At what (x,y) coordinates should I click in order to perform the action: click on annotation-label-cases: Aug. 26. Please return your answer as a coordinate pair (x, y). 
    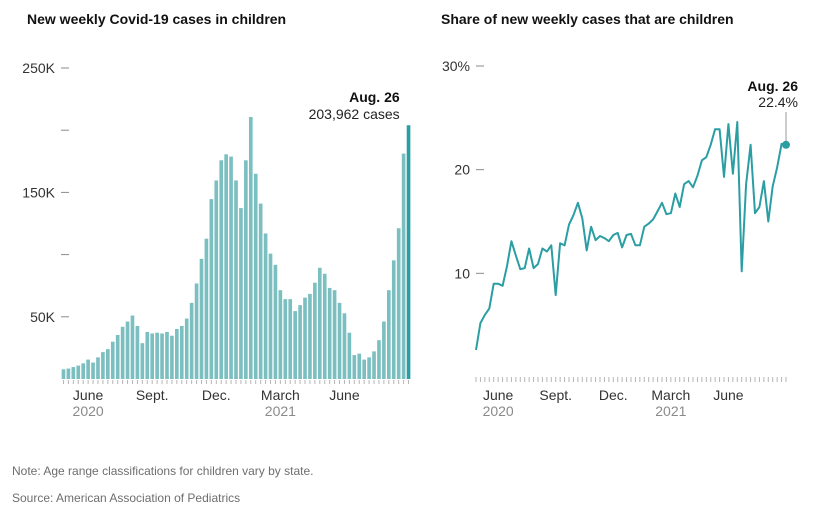
    Looking at the image, I should click on (374, 97).